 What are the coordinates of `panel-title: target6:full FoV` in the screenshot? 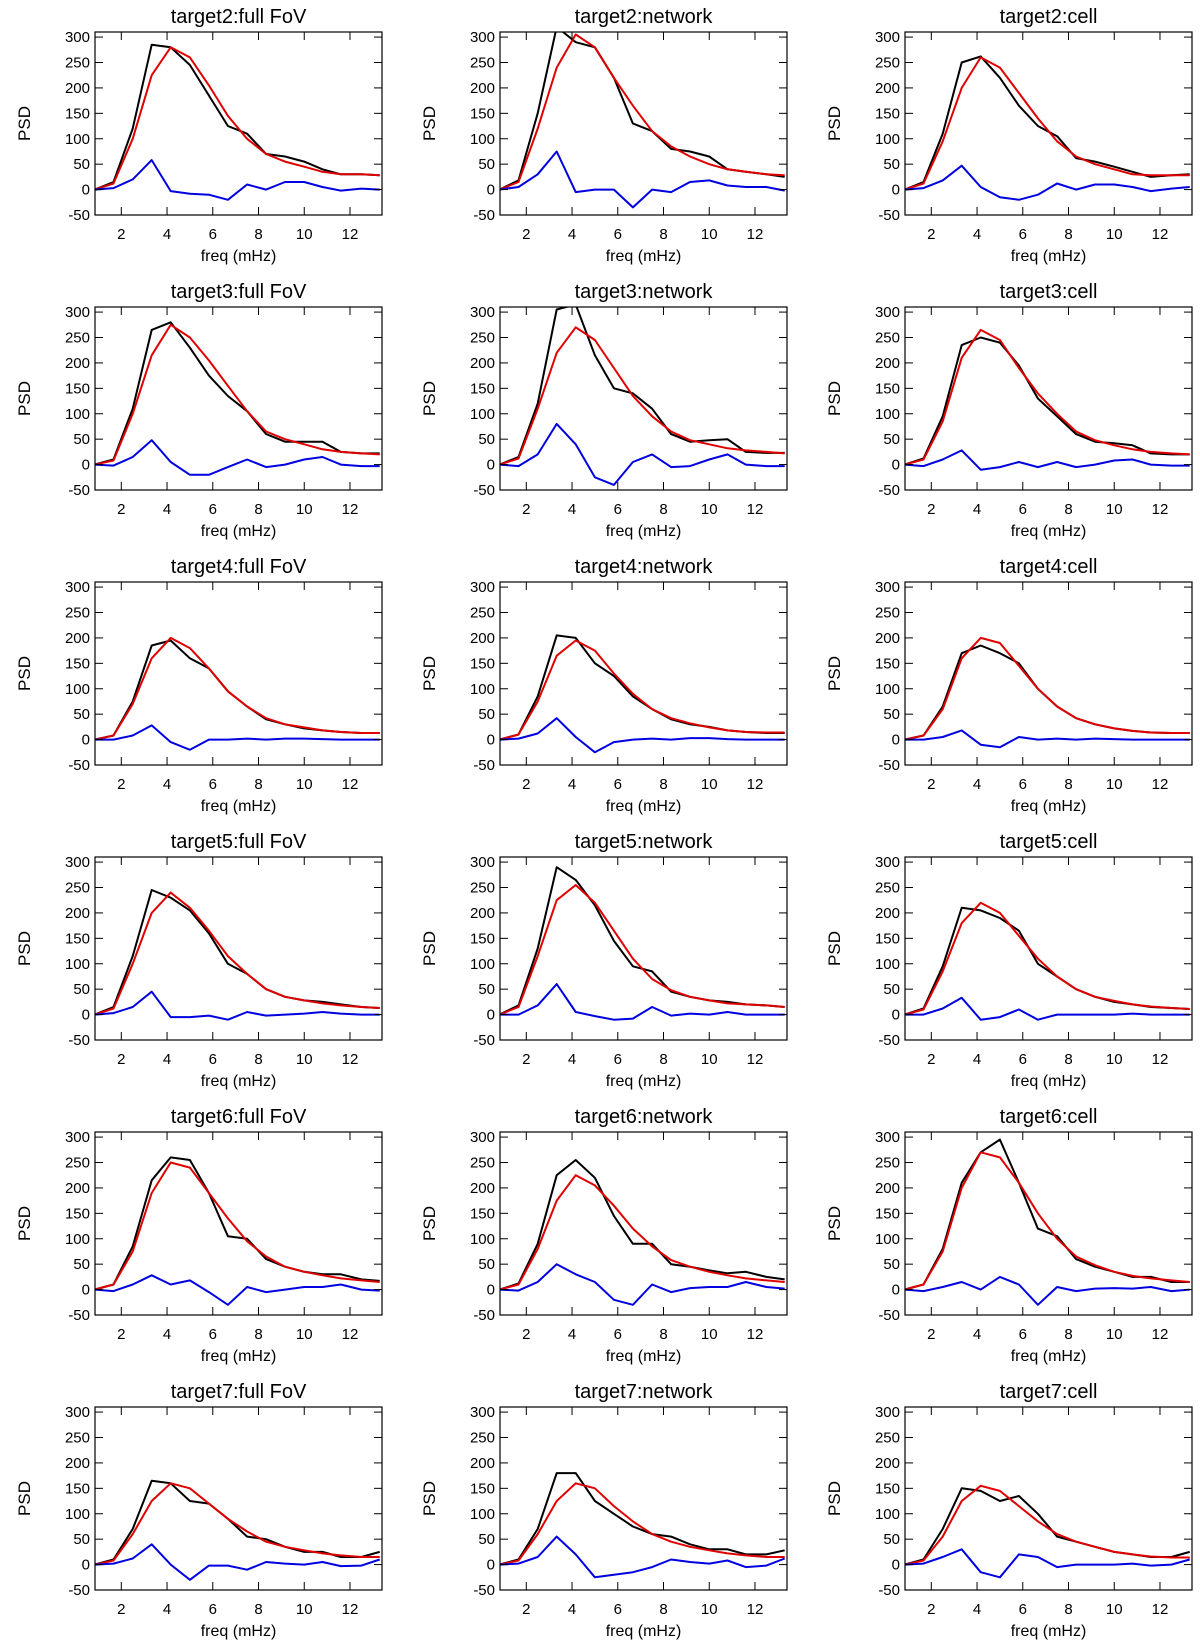 It's located at (239, 1117).